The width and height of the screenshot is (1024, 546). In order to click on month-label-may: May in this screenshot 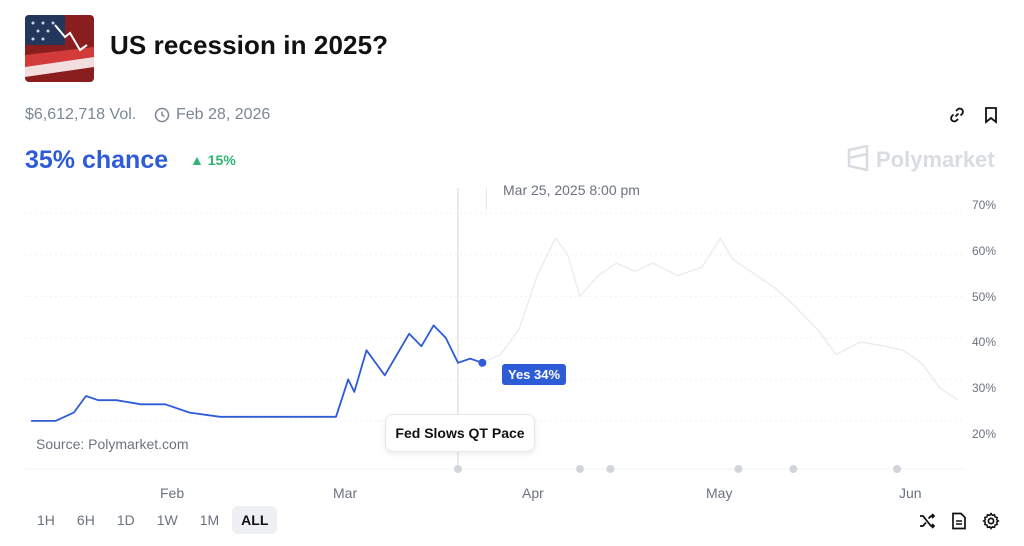, I will do `click(719, 493)`.